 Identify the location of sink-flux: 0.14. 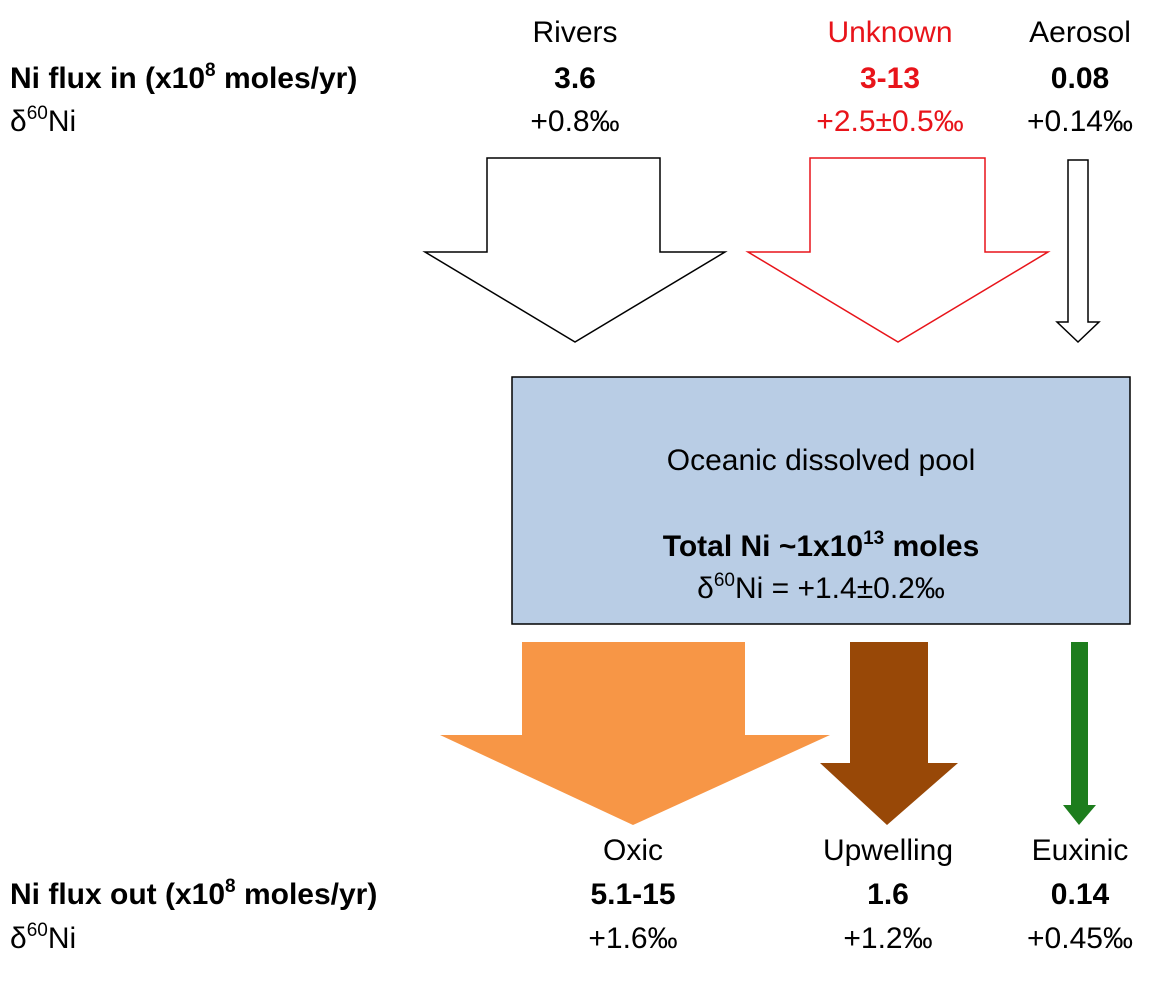
(1080, 894).